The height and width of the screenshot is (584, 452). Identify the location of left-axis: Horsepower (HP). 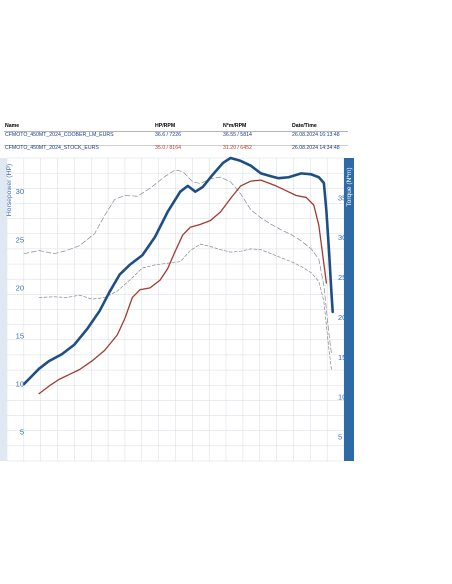
(6, 309).